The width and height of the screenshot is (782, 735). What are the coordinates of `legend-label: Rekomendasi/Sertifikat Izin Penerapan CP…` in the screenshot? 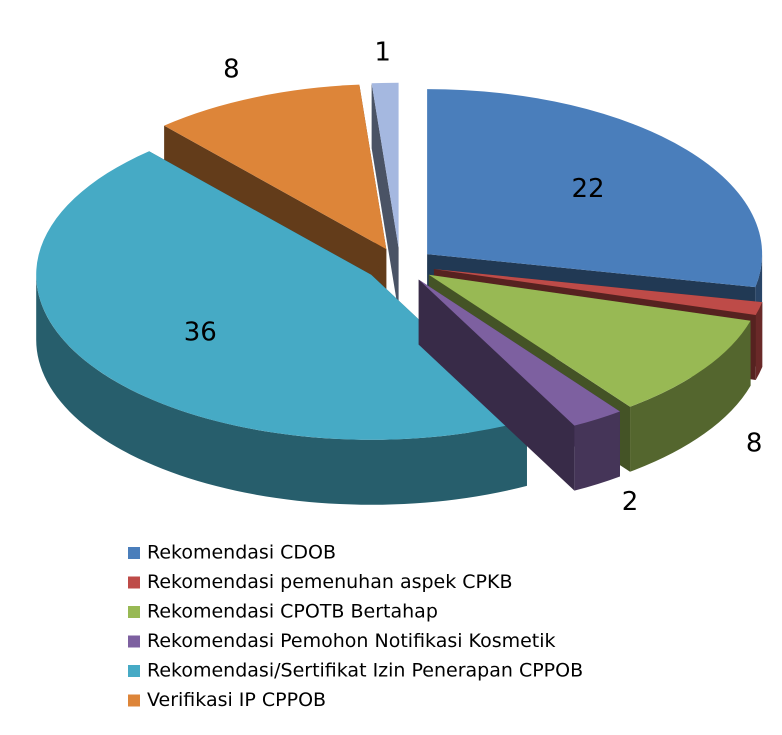 It's located at (365, 671).